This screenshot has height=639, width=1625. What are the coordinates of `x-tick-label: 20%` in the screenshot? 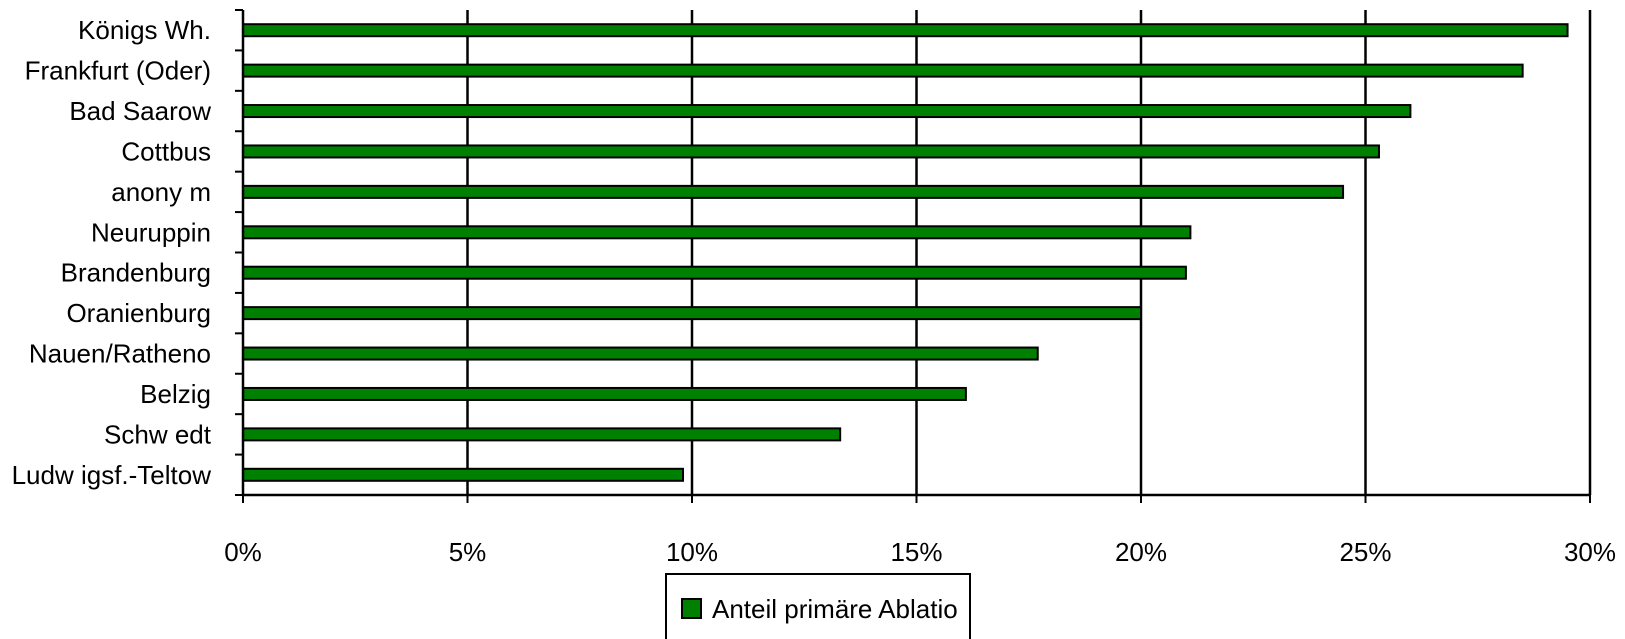 It's located at (1141, 552).